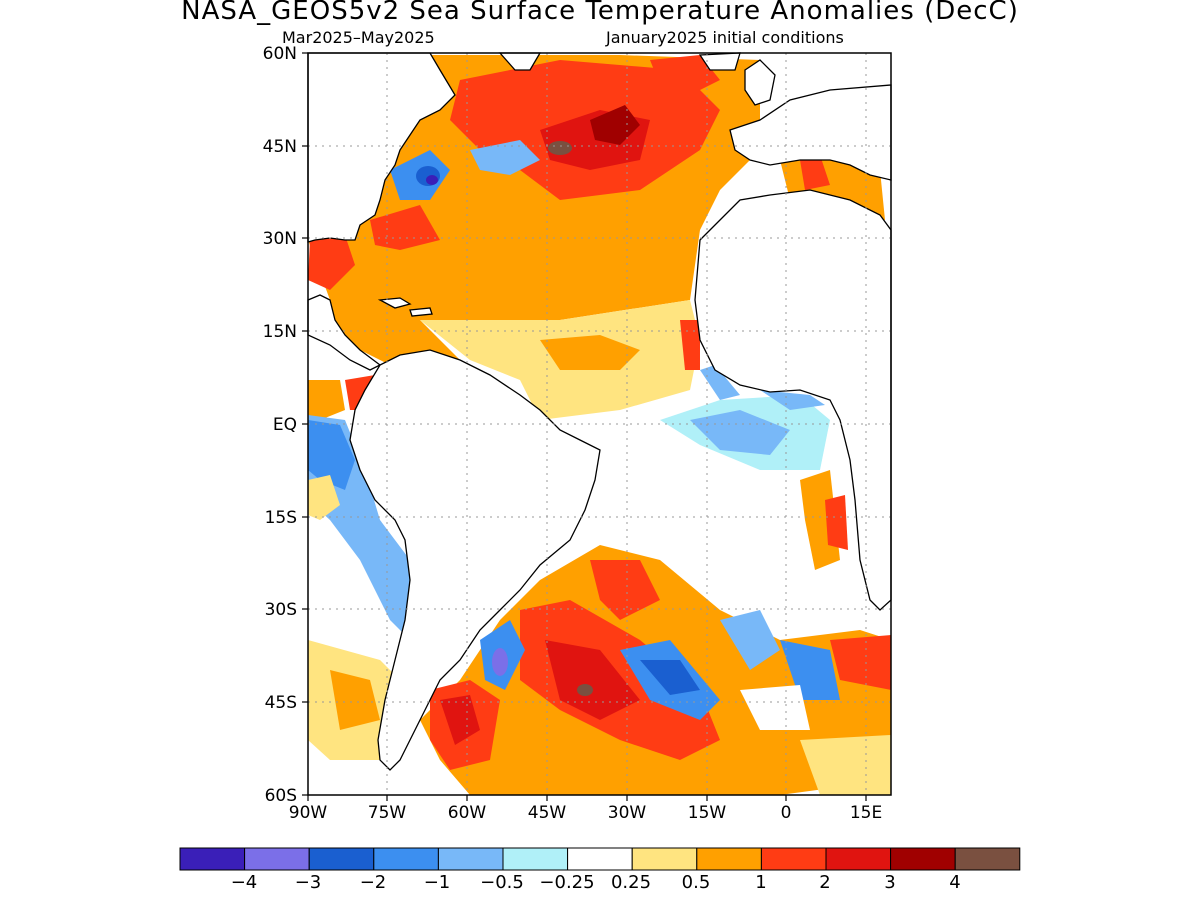 The height and width of the screenshot is (900, 1200). What do you see at coordinates (308, 813) in the screenshot?
I see `lon-label-90w: 90W` at bounding box center [308, 813].